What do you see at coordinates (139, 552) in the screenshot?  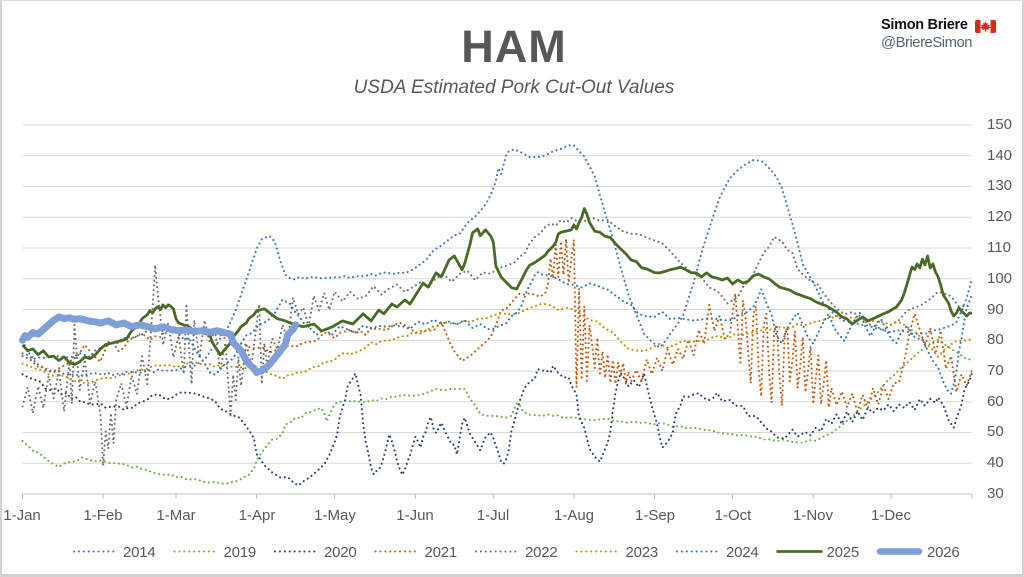 I see `svg-text: 2014` at bounding box center [139, 552].